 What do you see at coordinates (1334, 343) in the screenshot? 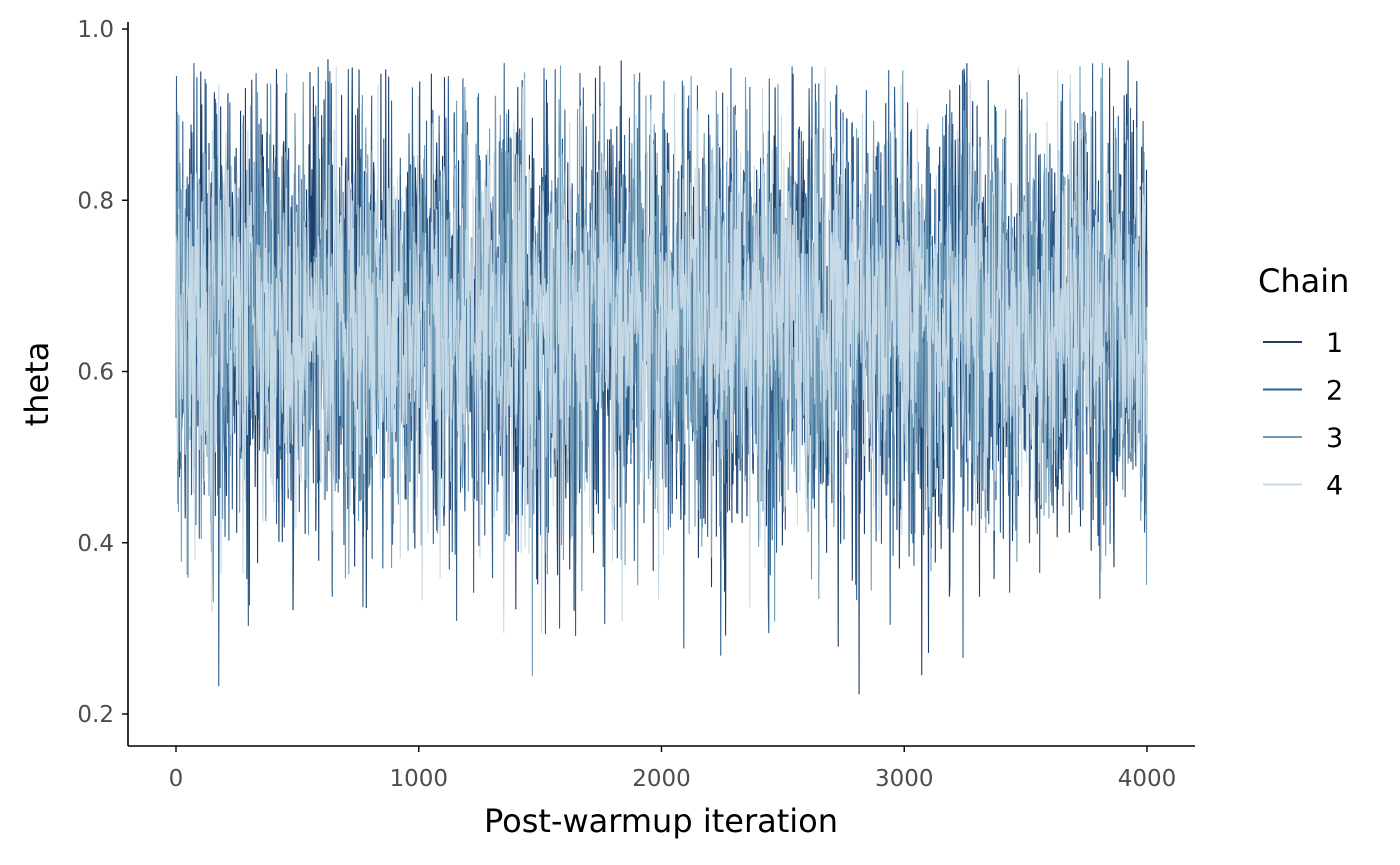
I see `legend-label-chain-1: 1` at bounding box center [1334, 343].